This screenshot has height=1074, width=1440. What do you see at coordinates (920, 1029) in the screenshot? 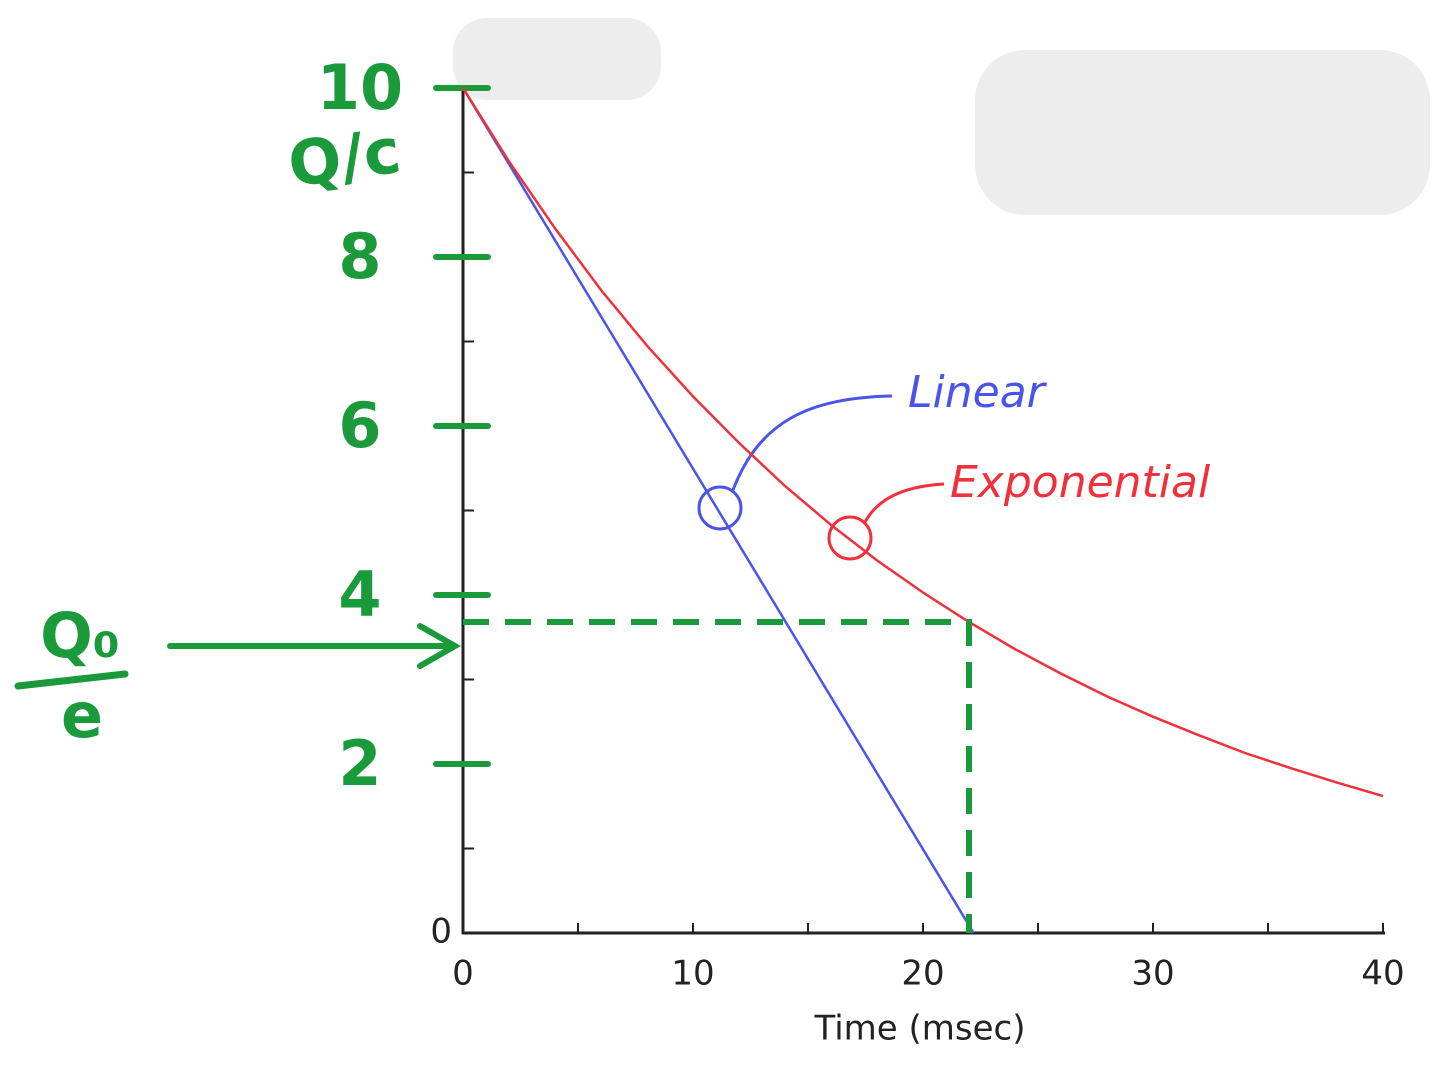
I see `x-axis-label: Time (msec)` at bounding box center [920, 1029].